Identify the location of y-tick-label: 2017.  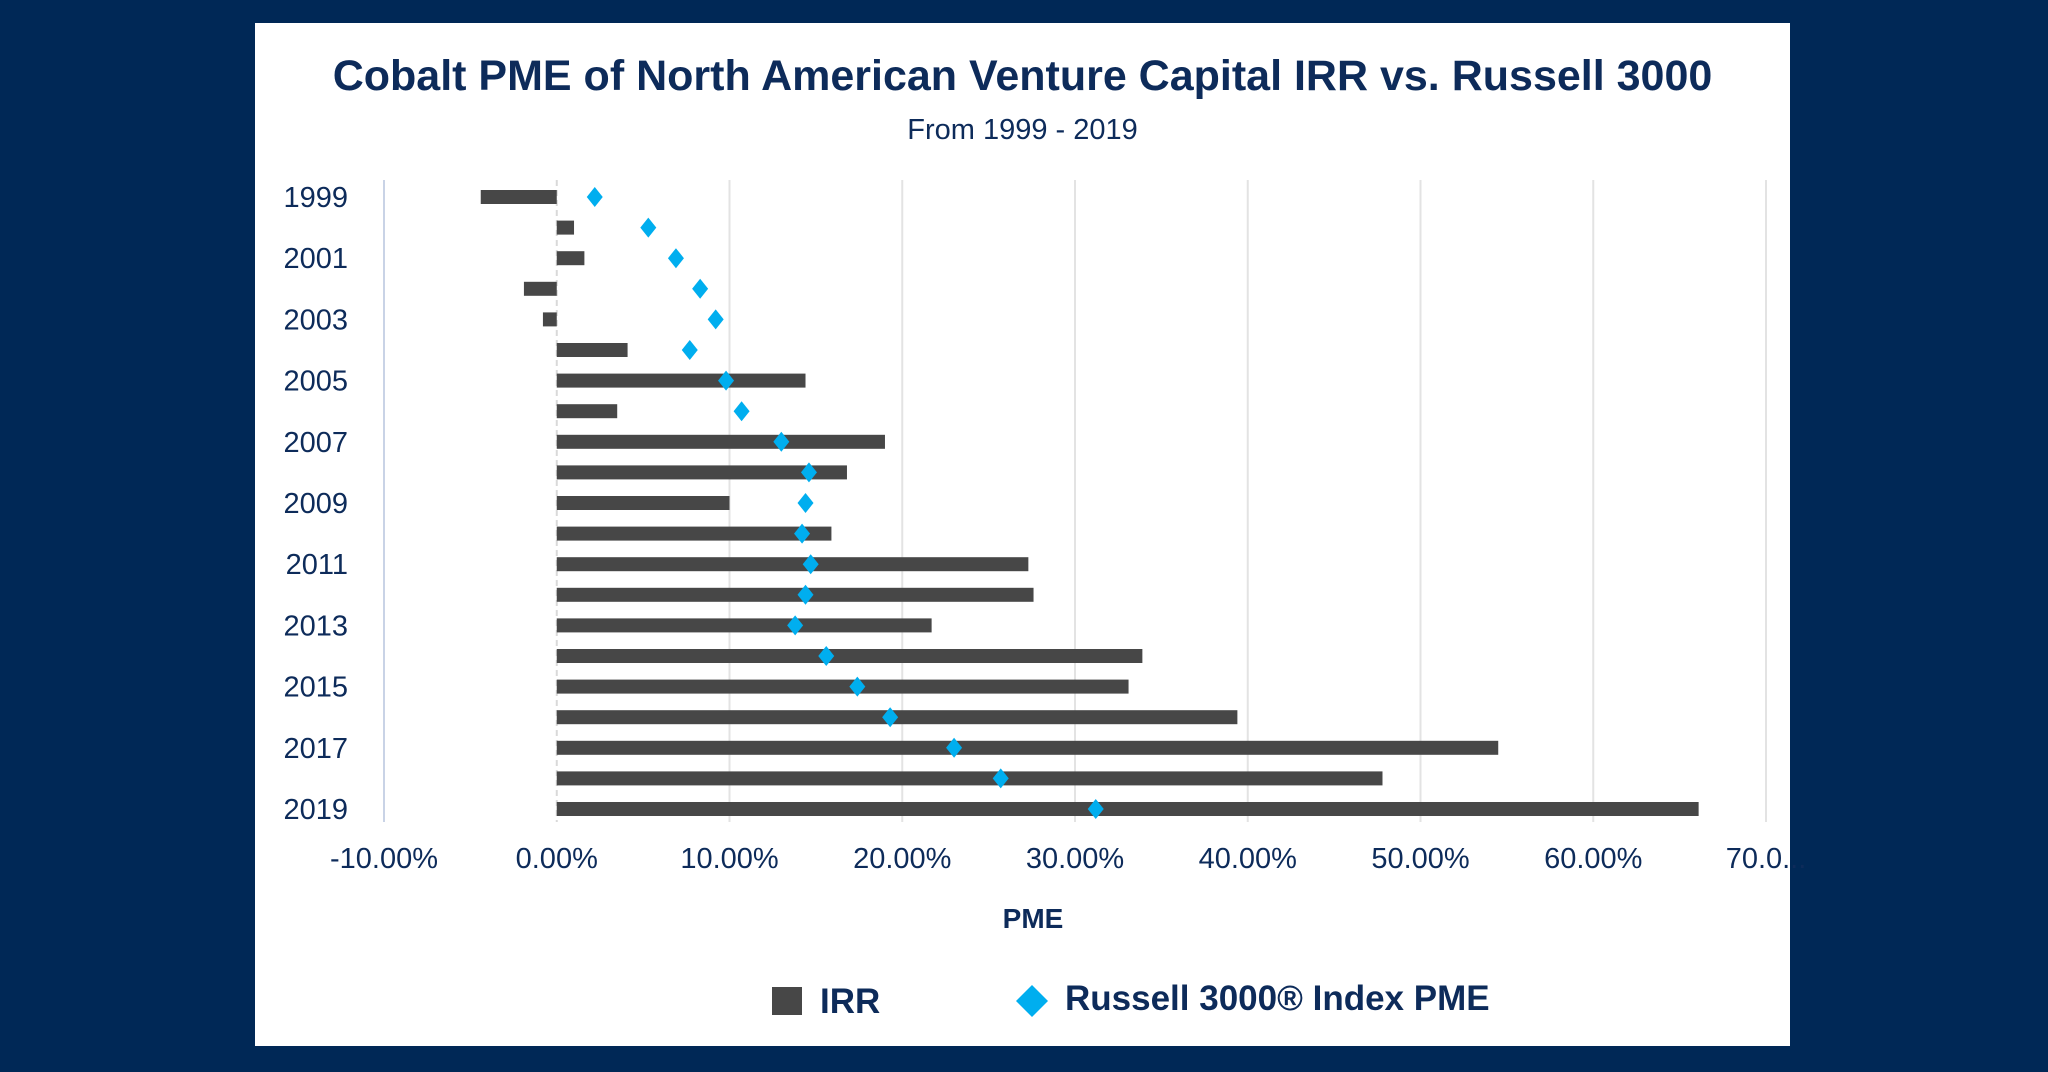
(315, 749).